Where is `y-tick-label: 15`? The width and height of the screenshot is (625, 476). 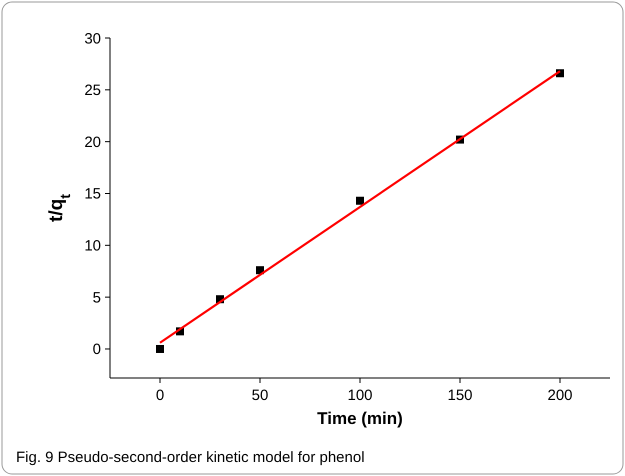
y-tick-label: 15 is located at coordinates (92, 194).